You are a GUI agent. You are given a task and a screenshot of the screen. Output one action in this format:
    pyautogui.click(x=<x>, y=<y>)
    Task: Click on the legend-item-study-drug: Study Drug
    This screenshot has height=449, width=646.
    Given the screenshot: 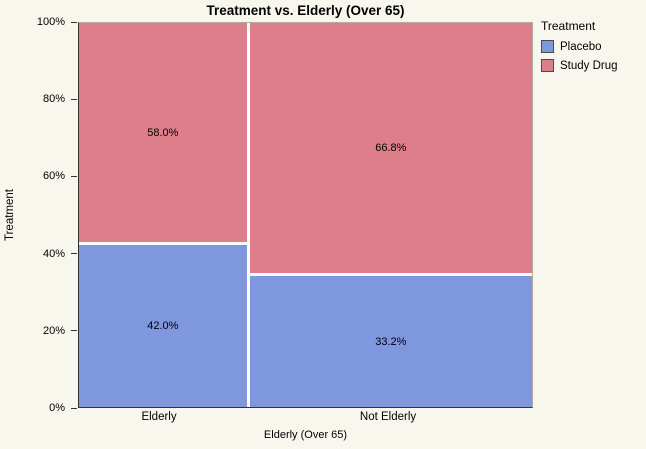 What is the action you would take?
    pyautogui.click(x=579, y=65)
    